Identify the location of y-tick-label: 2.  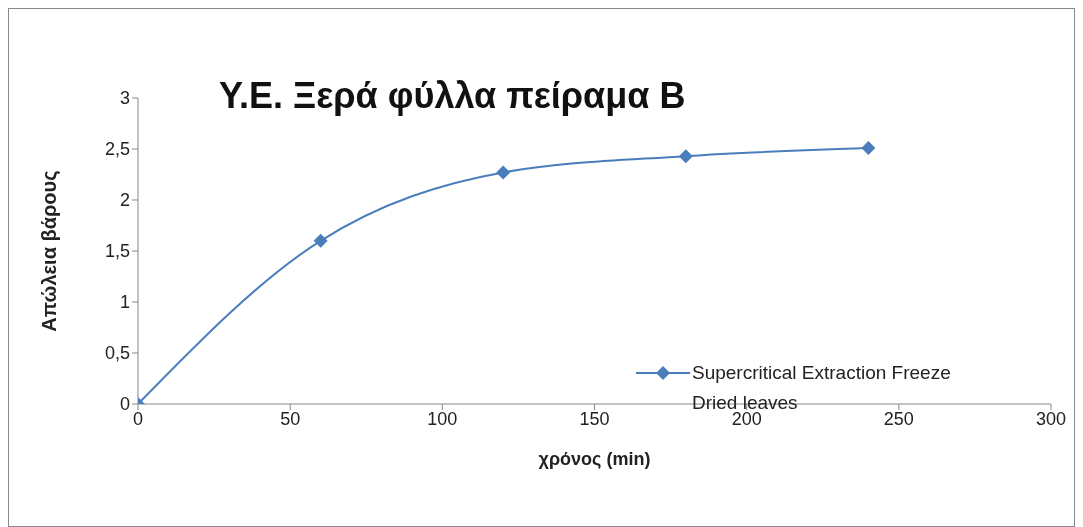
(124, 200).